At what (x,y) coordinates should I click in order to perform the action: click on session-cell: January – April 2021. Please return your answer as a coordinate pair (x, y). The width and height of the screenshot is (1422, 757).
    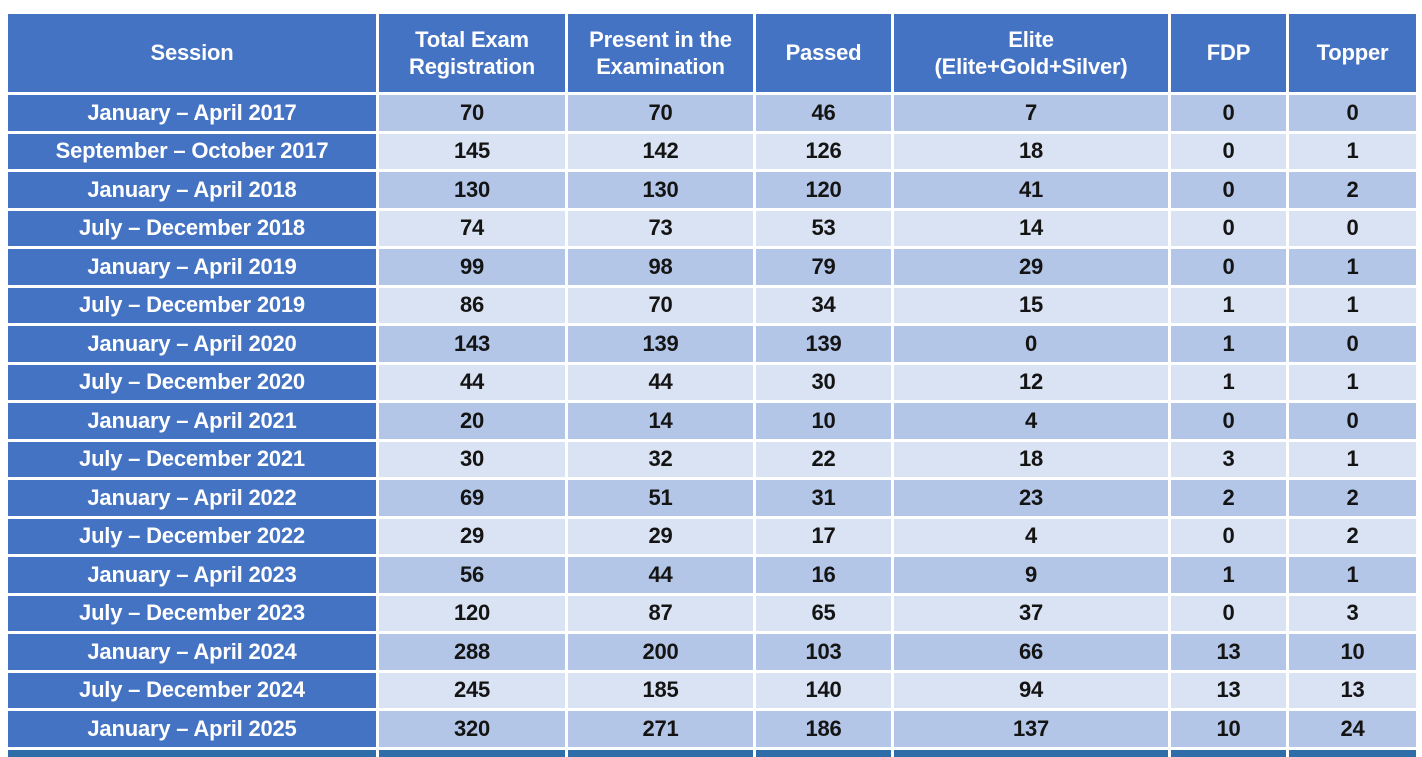
    Looking at the image, I should click on (192, 421).